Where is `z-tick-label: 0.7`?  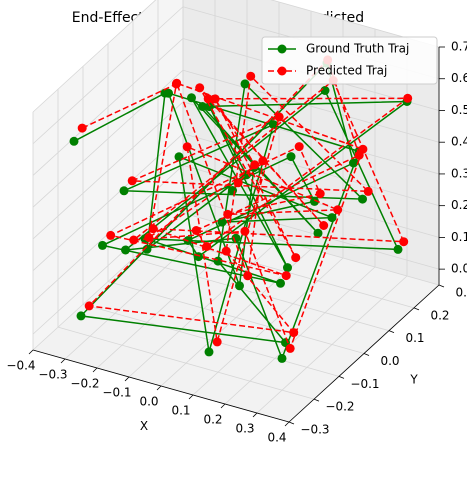 z-tick-label: 0.7 is located at coordinates (459, 47).